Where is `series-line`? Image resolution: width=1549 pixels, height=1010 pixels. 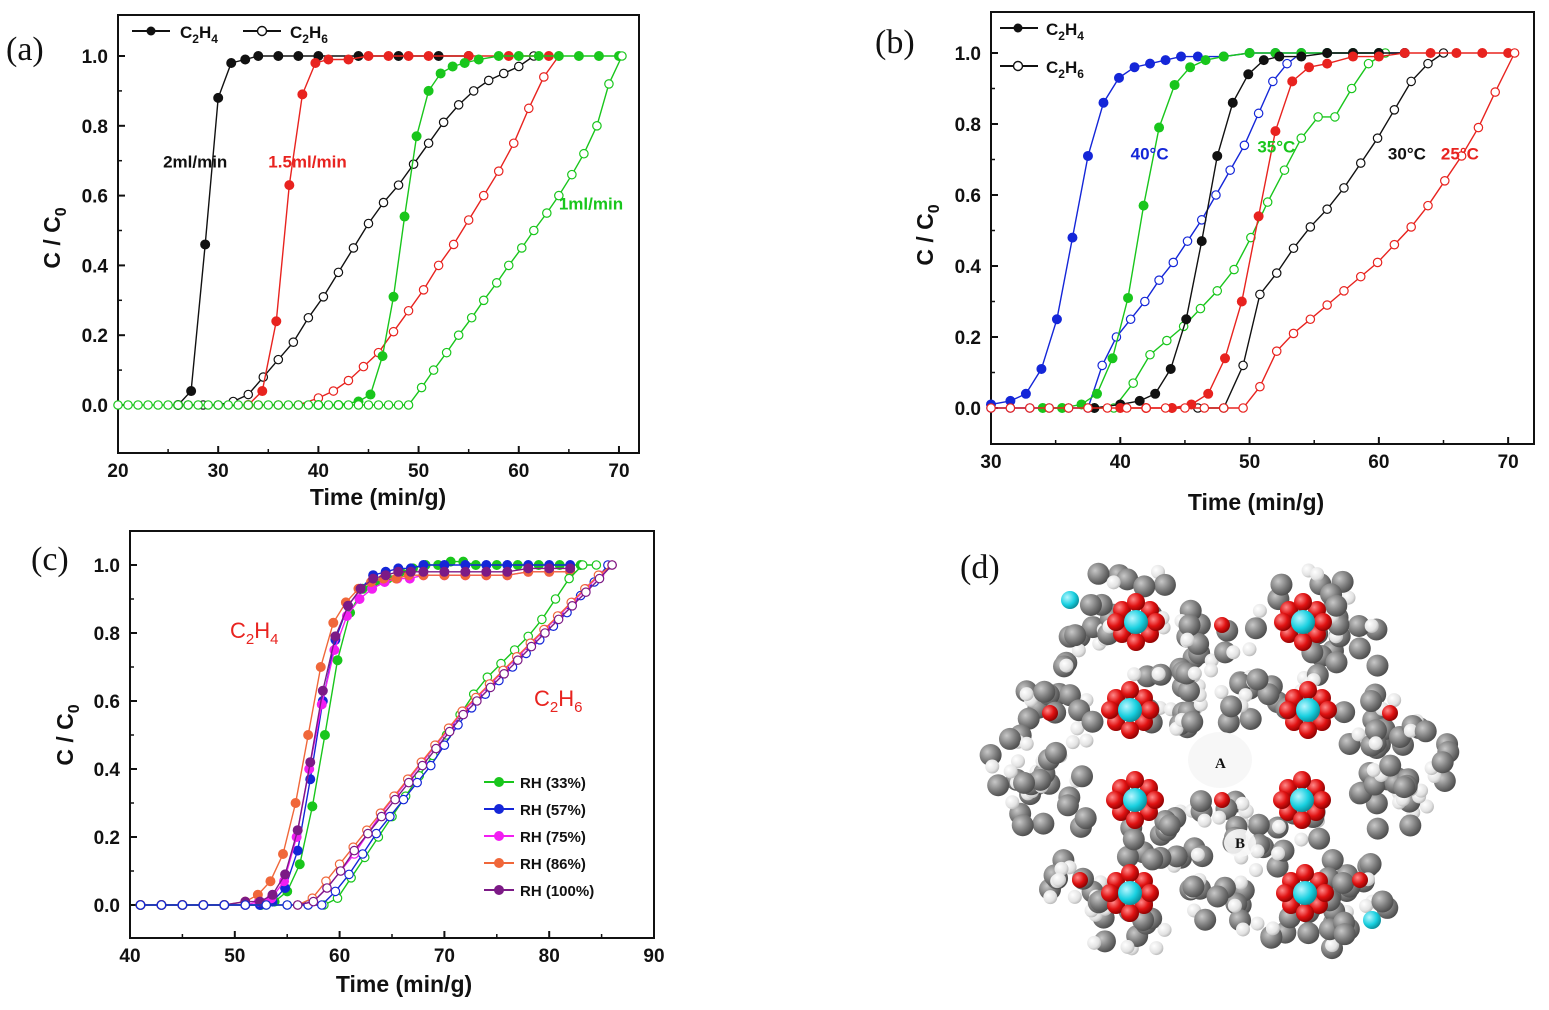
series-line is located at coordinates (409, 230).